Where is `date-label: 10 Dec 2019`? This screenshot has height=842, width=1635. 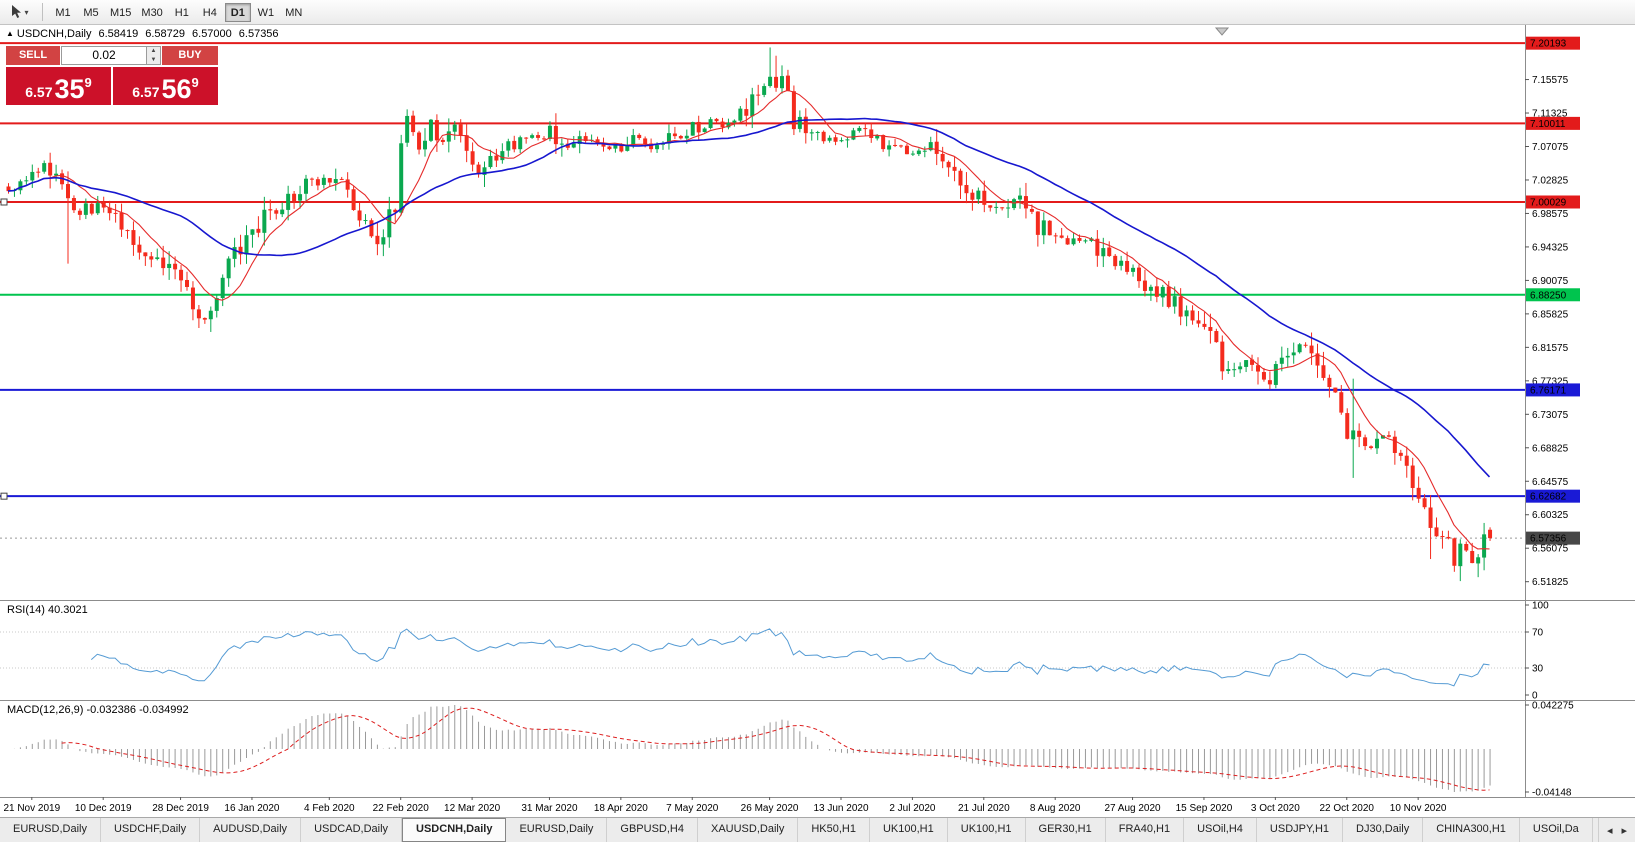
date-label: 10 Dec 2019 is located at coordinates (103, 808).